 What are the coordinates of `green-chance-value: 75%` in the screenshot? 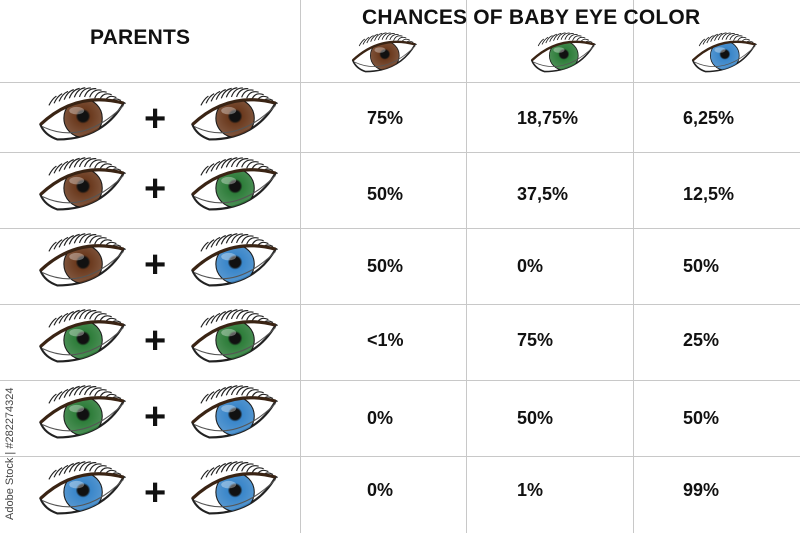 It's located at (535, 340).